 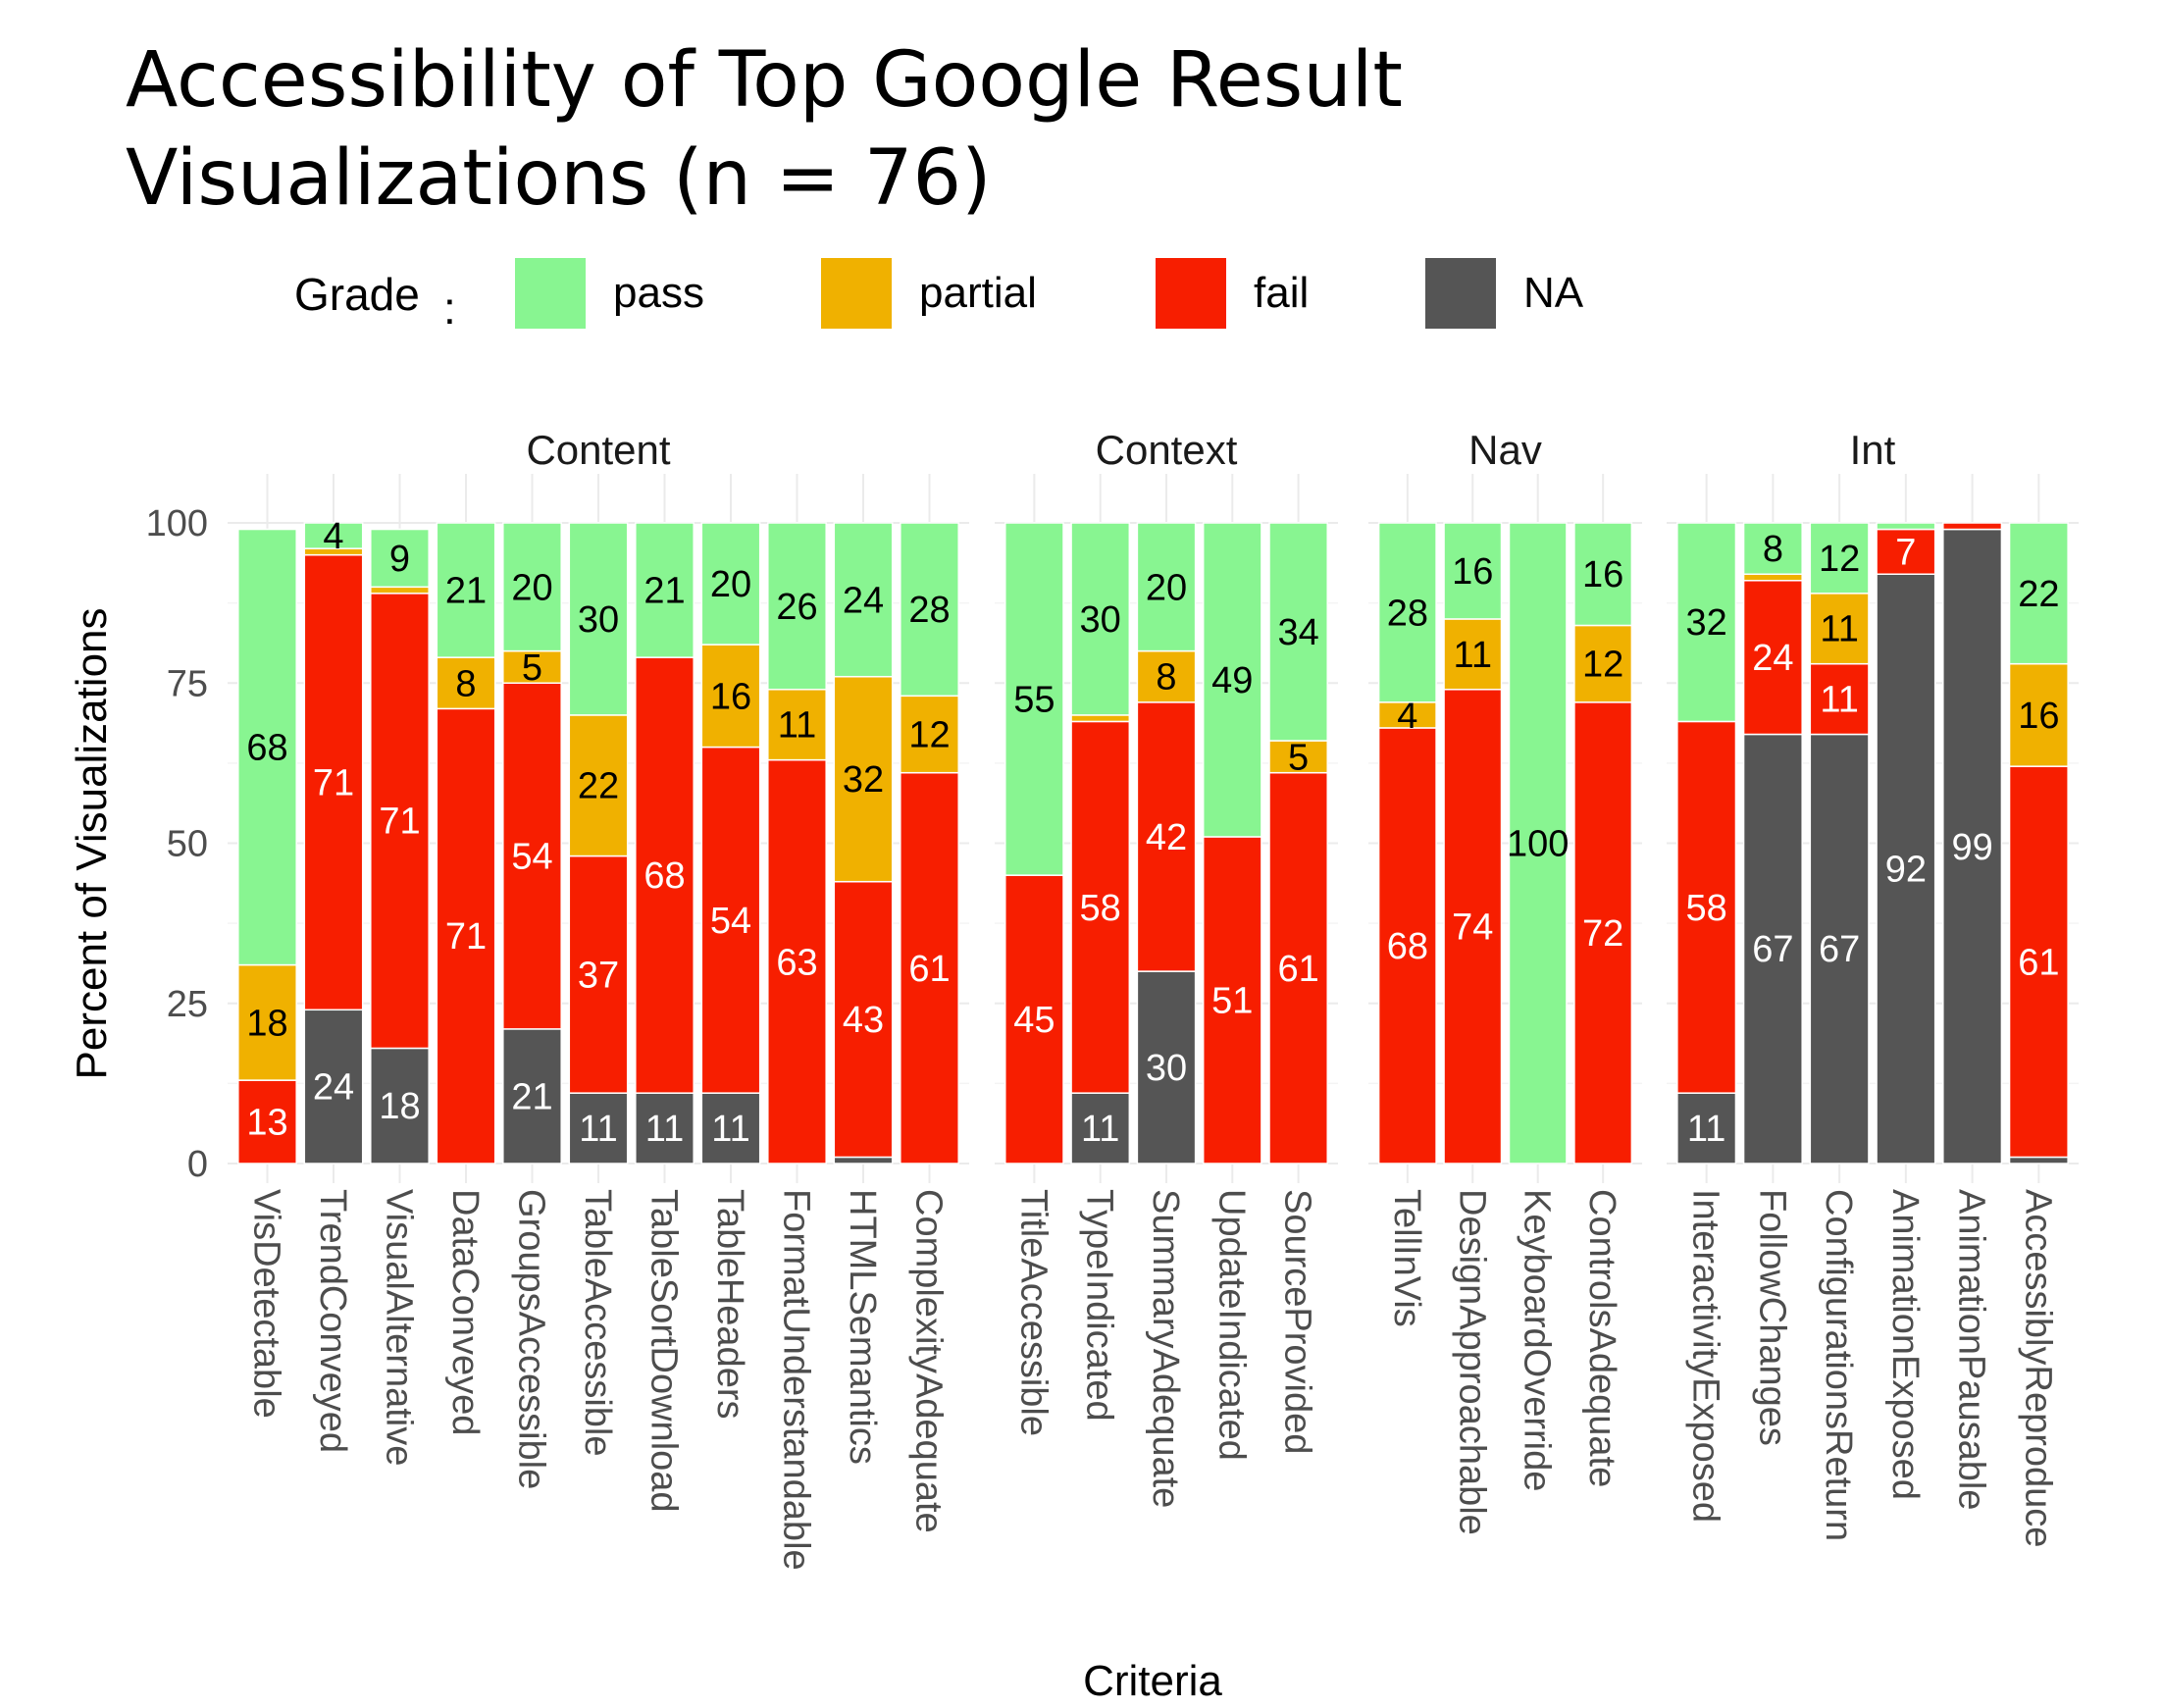 I want to click on data-label-pass: 8, so click(x=1773, y=550).